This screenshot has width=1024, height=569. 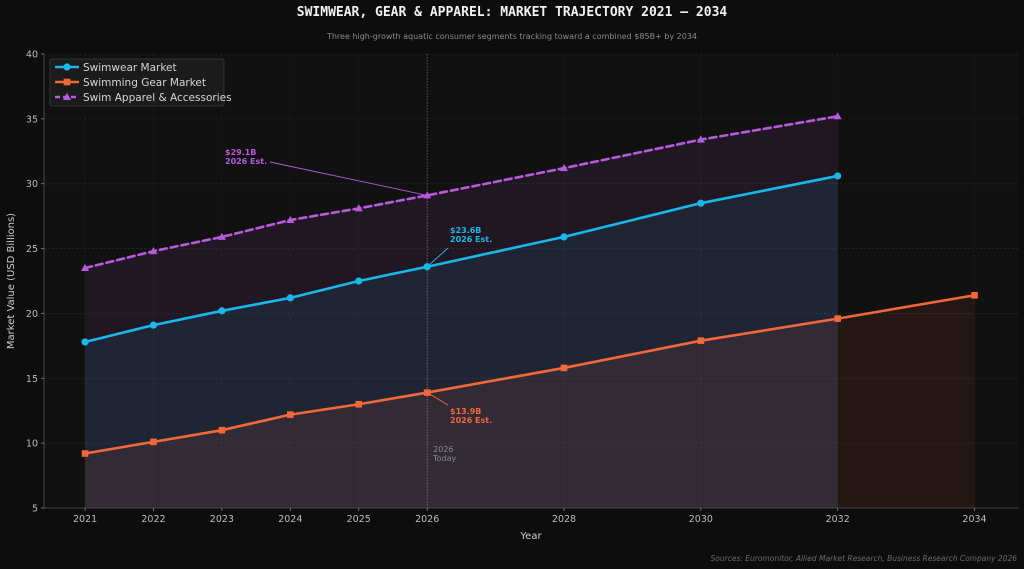 What do you see at coordinates (701, 519) in the screenshot?
I see `x-tick-label: 2030` at bounding box center [701, 519].